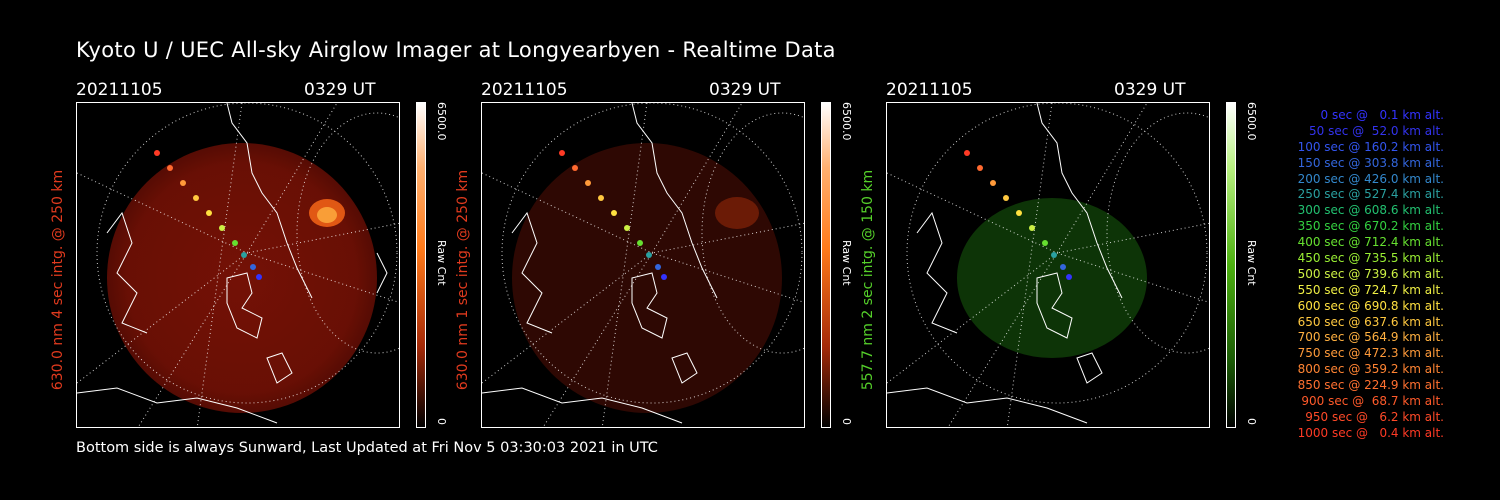 The image size is (1500, 500). What do you see at coordinates (1370, 432) in the screenshot?
I see `legend-item: 1000 sec @ 0.4 km alt.` at bounding box center [1370, 432].